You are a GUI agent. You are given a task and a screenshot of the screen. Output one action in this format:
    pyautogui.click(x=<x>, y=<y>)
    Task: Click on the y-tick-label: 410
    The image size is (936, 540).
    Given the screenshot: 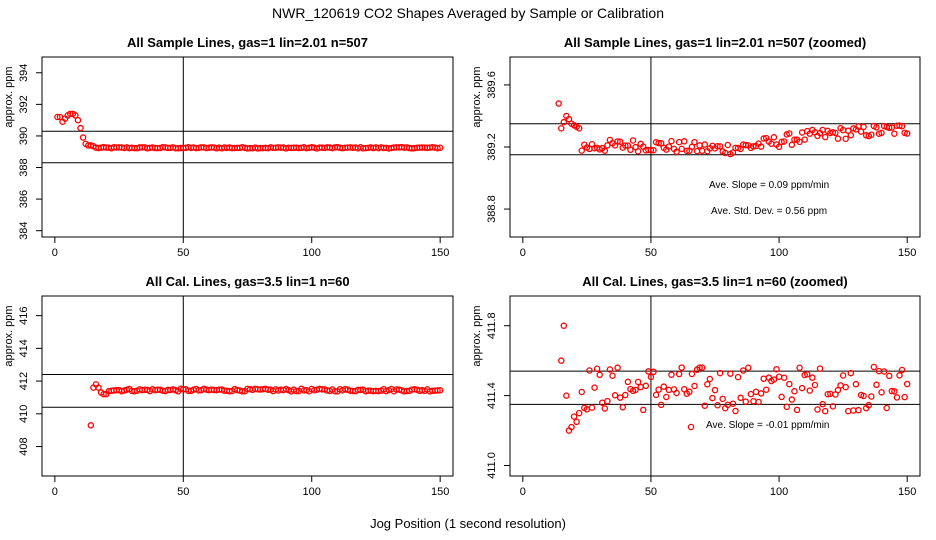 What is the action you would take?
    pyautogui.click(x=24, y=414)
    